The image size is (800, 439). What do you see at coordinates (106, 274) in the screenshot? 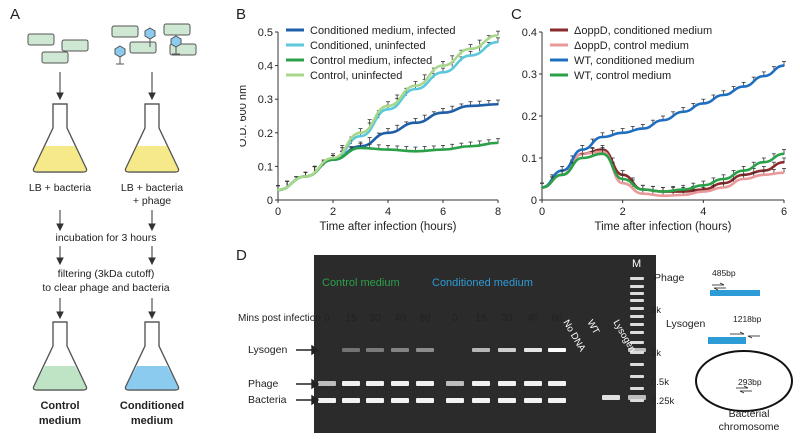
I see `step-filter-line1: filtering (3kDa cutoff)` at bounding box center [106, 274].